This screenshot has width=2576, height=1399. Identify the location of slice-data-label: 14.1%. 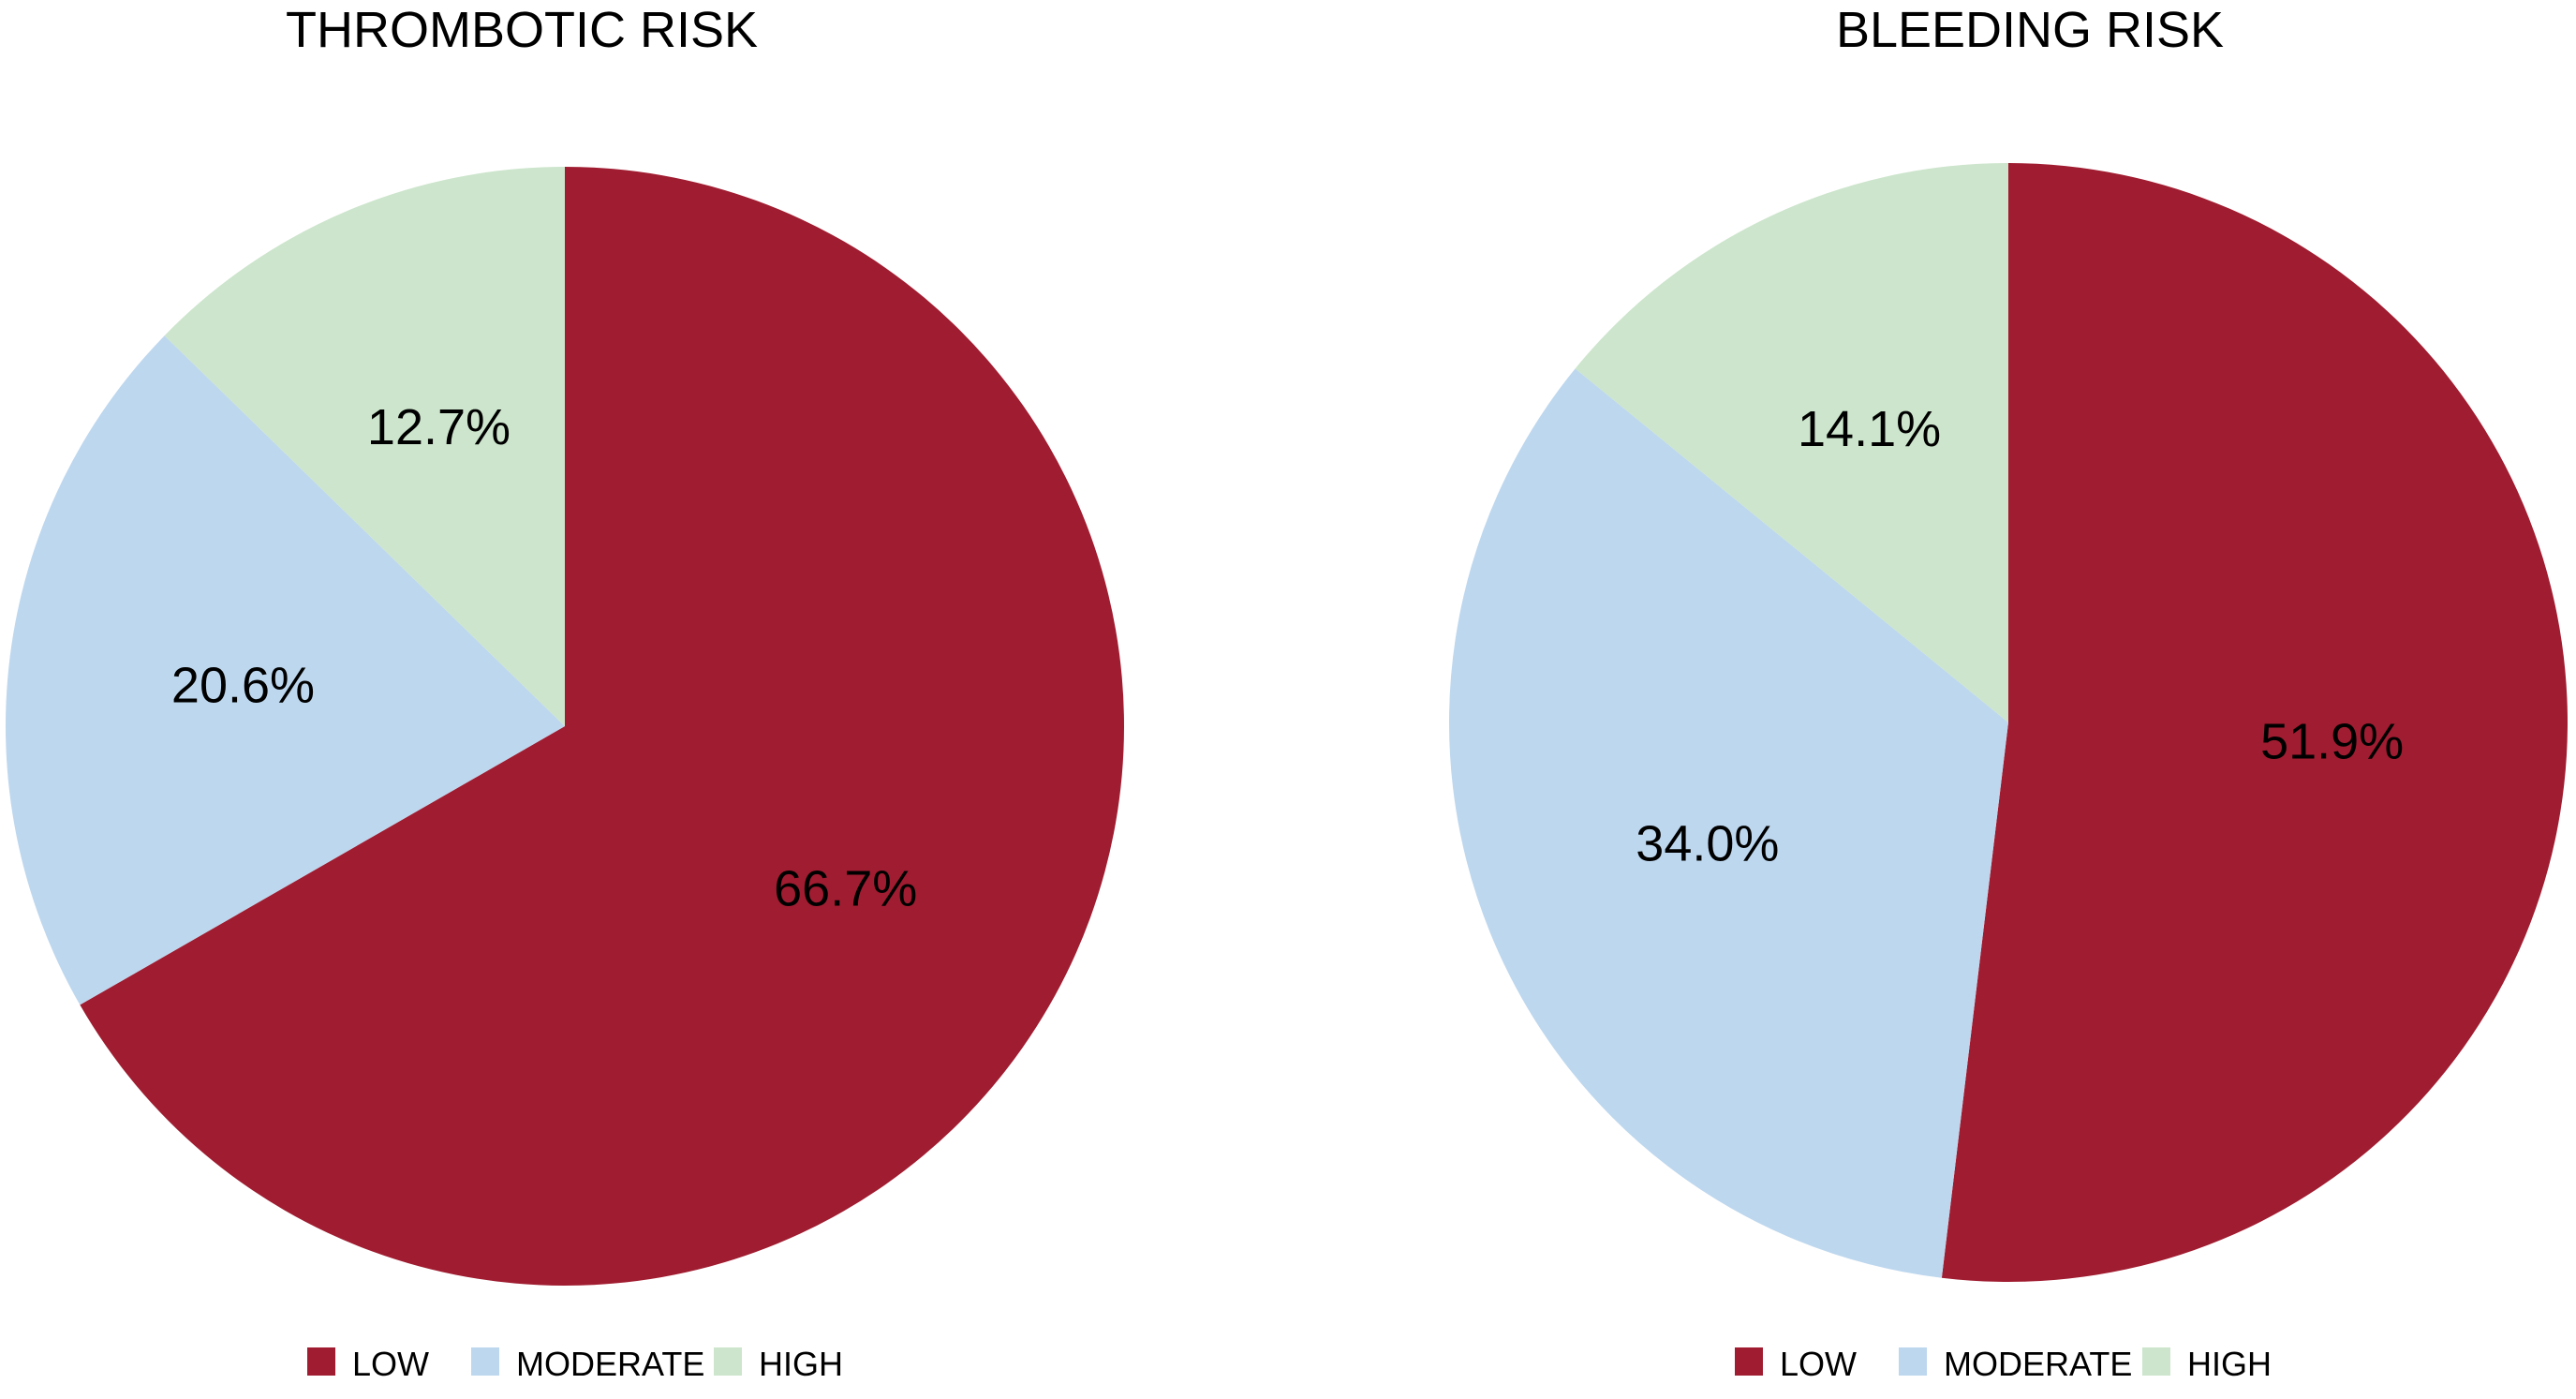
(1870, 429).